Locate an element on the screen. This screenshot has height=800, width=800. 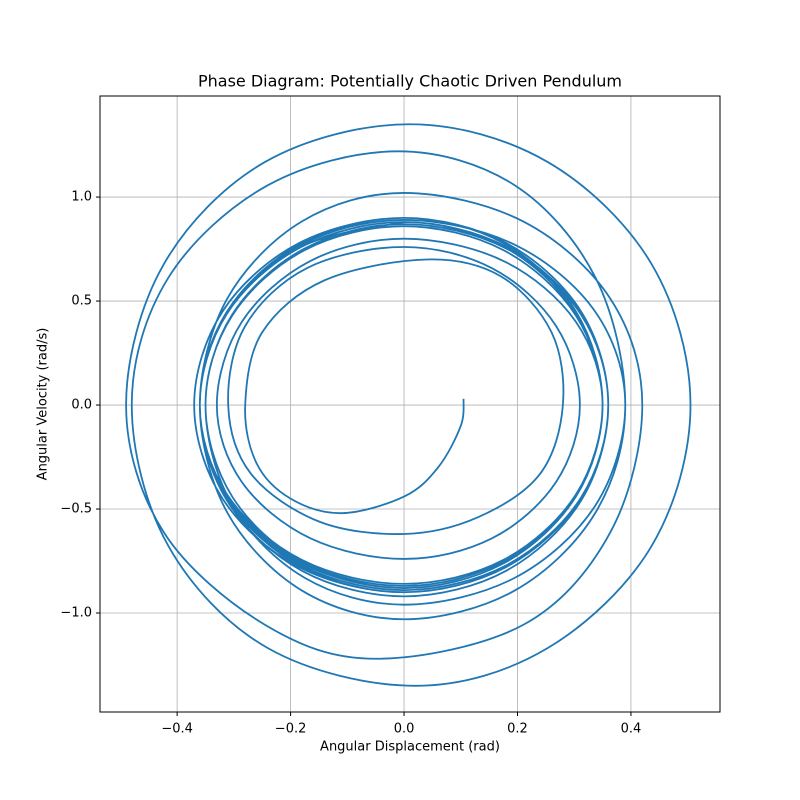
y-tick-label: 0.5 is located at coordinates (81, 301).